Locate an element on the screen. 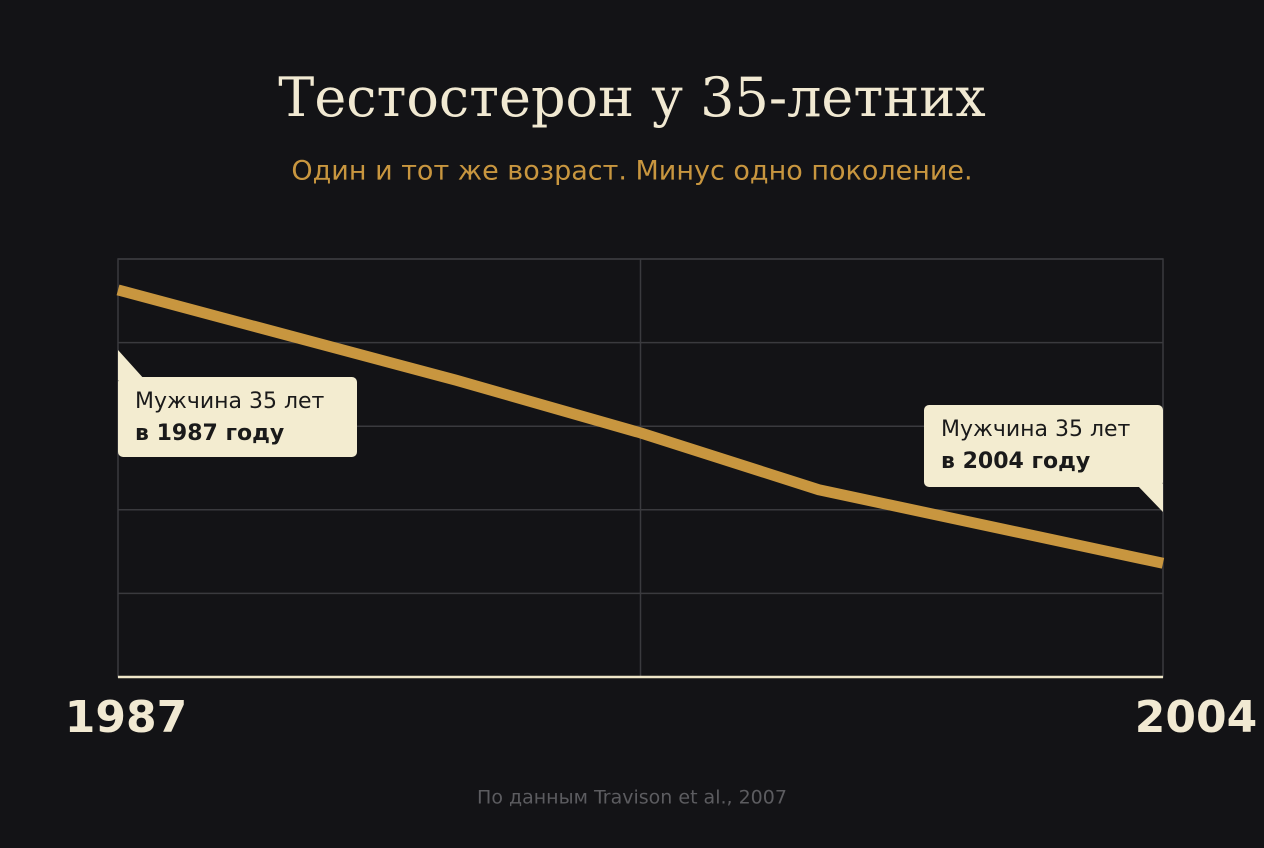 This screenshot has height=848, width=1264. callout-text-bold: в 1987 году is located at coordinates (209, 433).